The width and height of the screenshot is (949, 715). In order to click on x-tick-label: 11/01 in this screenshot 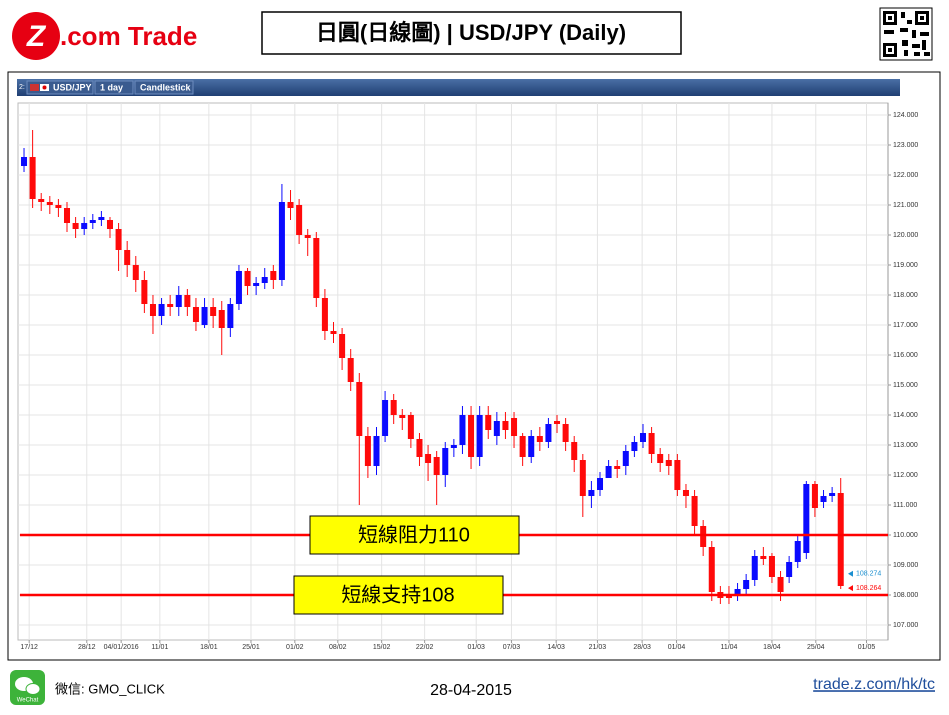, I will do `click(159, 647)`.